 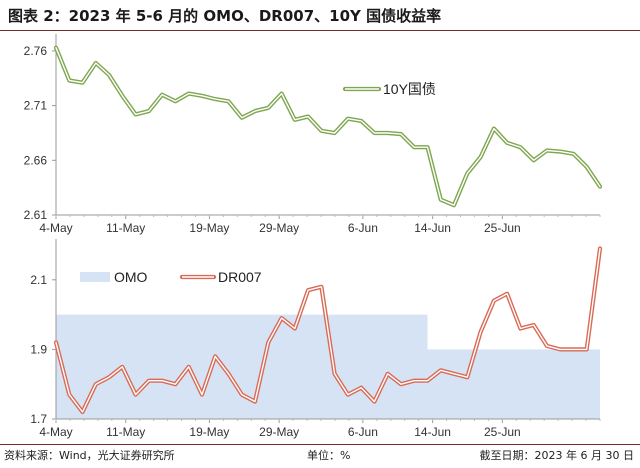 I want to click on y-tick-label: 1.9, so click(x=38, y=349).